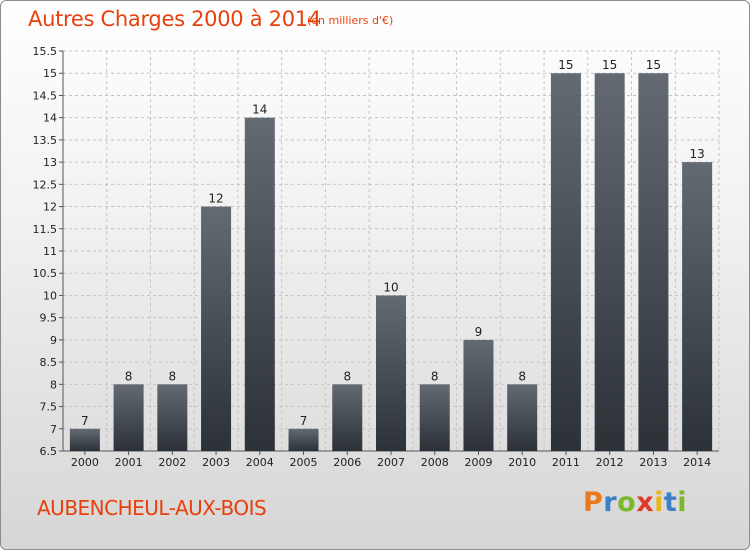  I want to click on x-tick-label: 2005, so click(304, 462).